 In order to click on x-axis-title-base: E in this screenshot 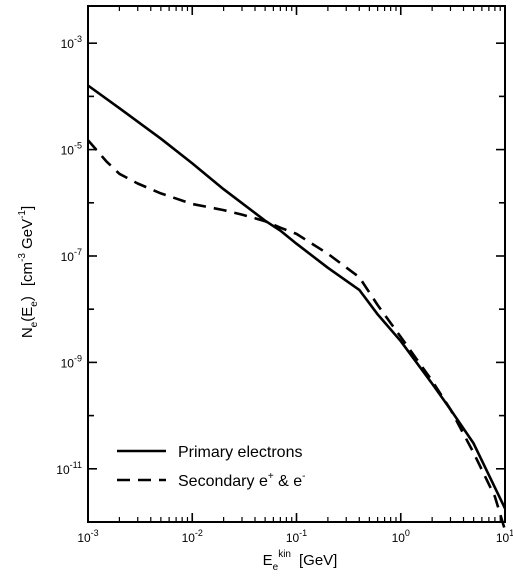, I will do `click(268, 560)`.